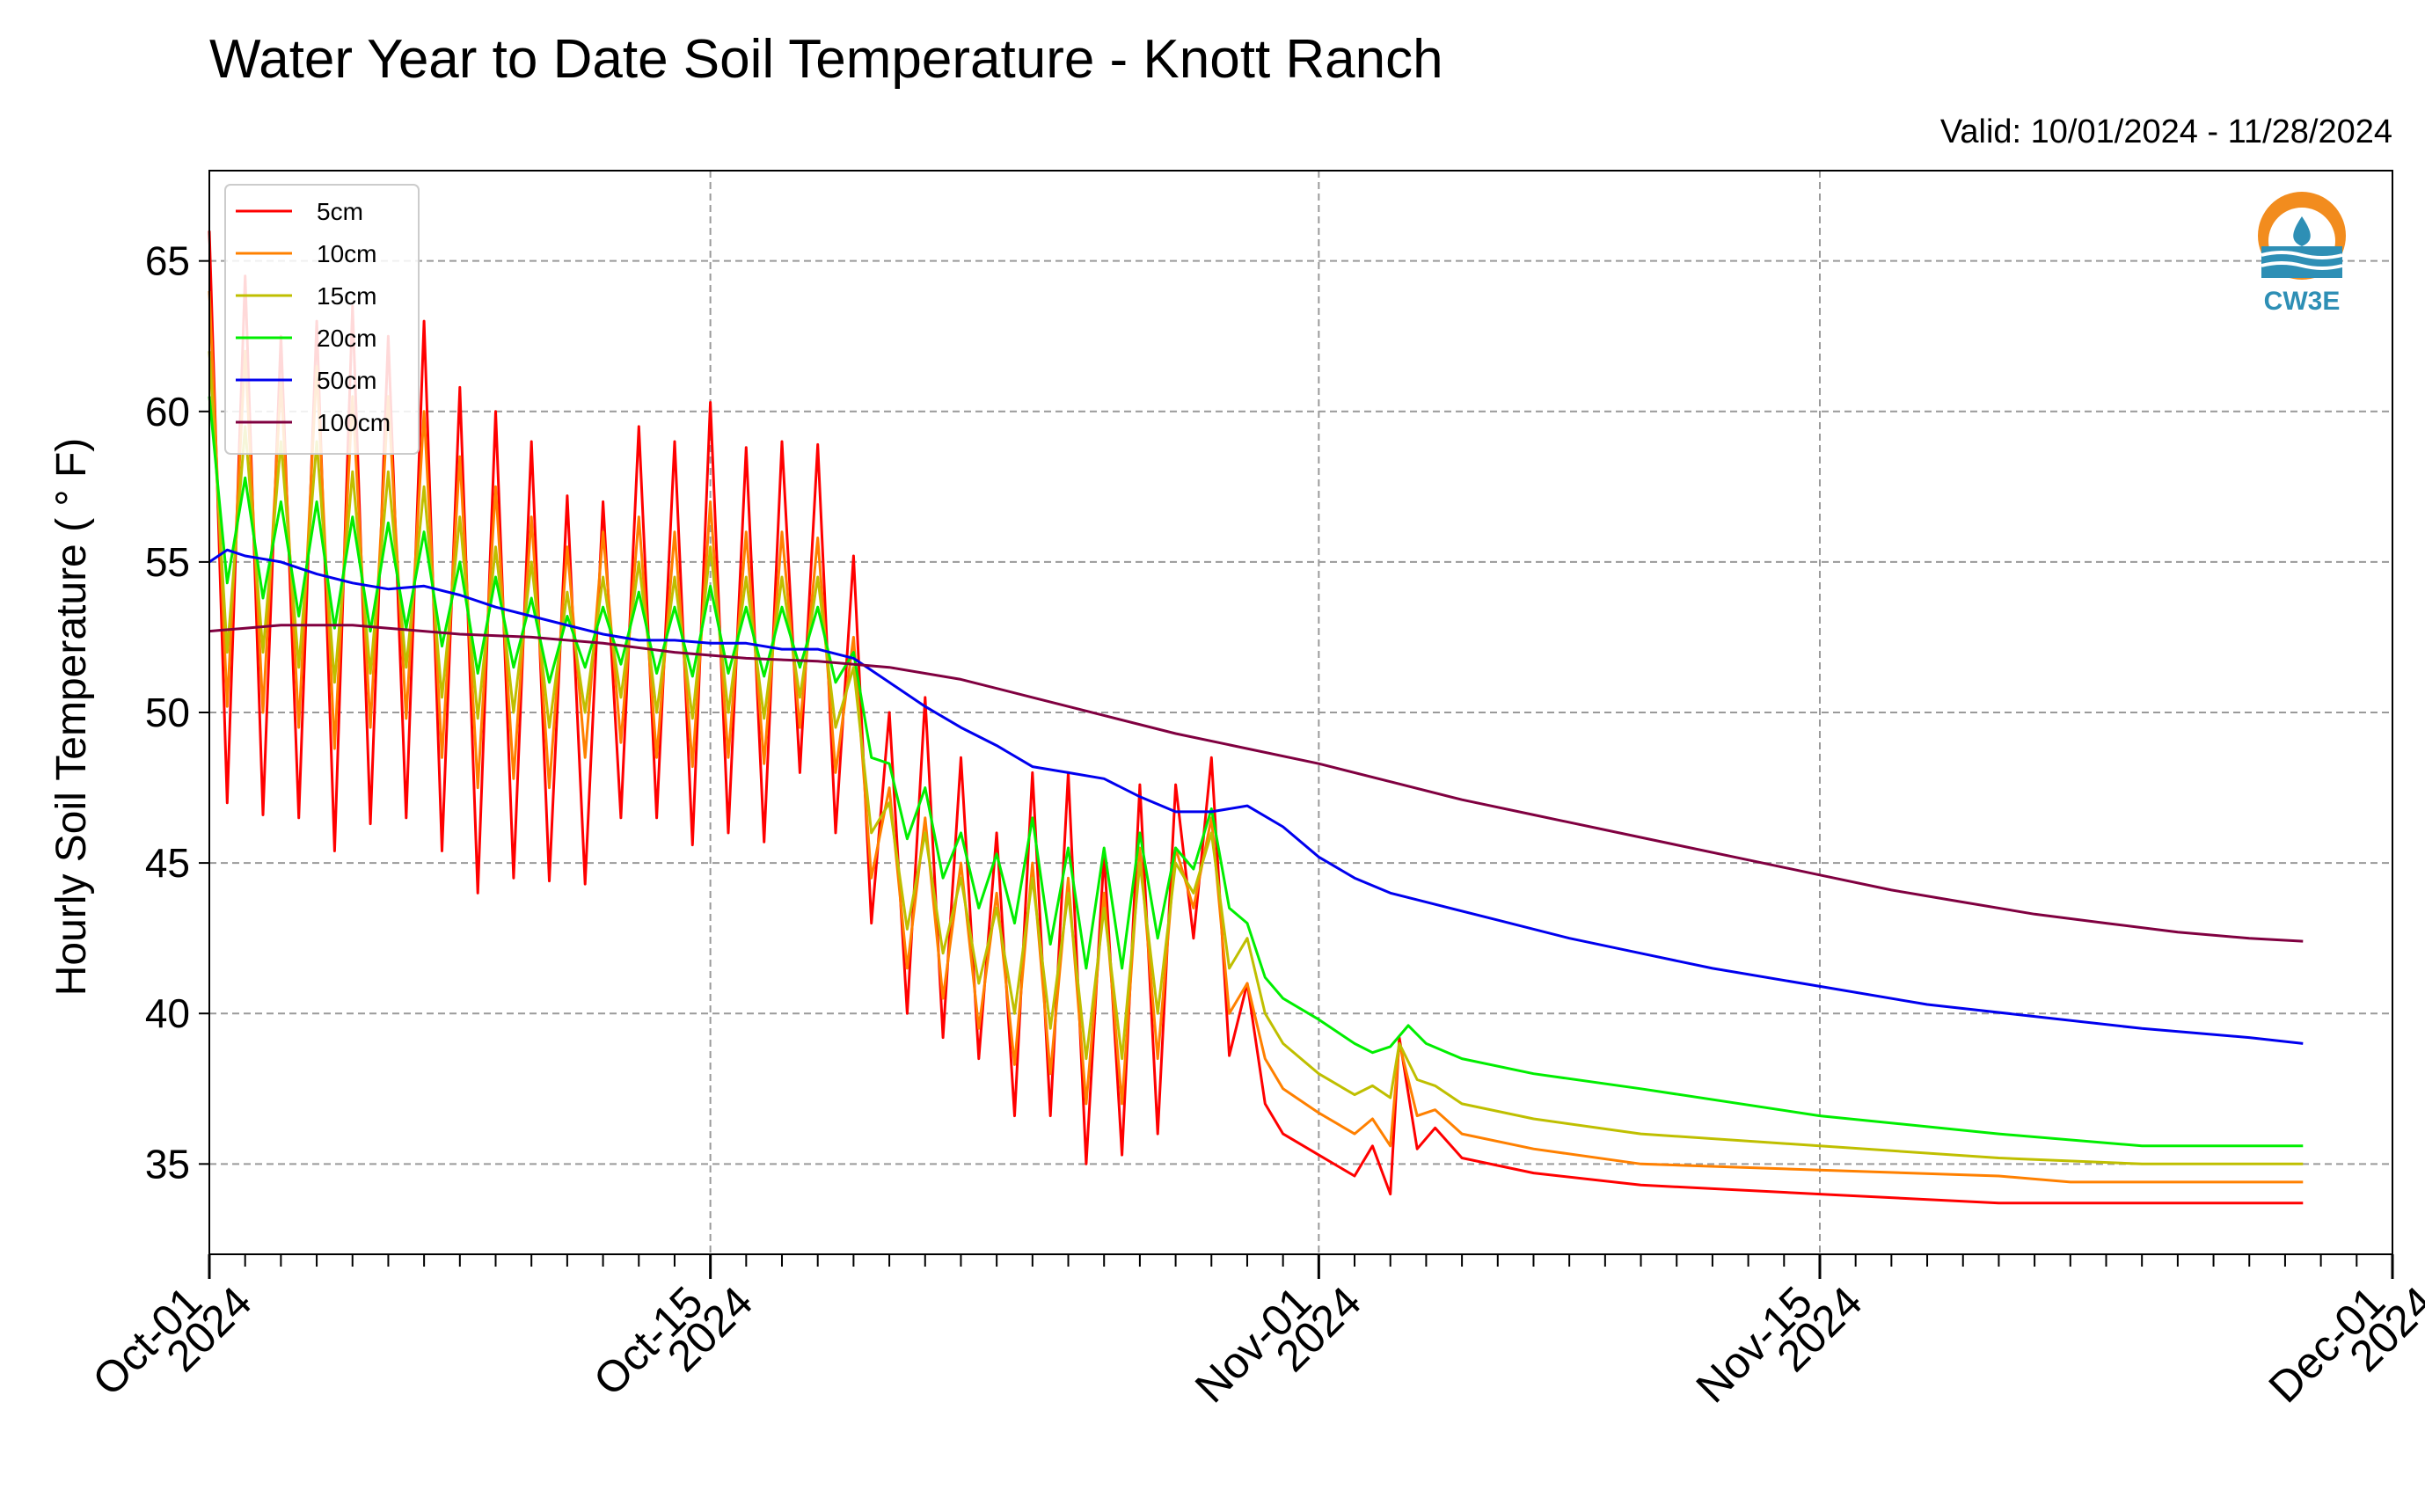 This screenshot has width=2425, height=1512. Describe the element at coordinates (346, 296) in the screenshot. I see `legend-label: 15cm` at that location.